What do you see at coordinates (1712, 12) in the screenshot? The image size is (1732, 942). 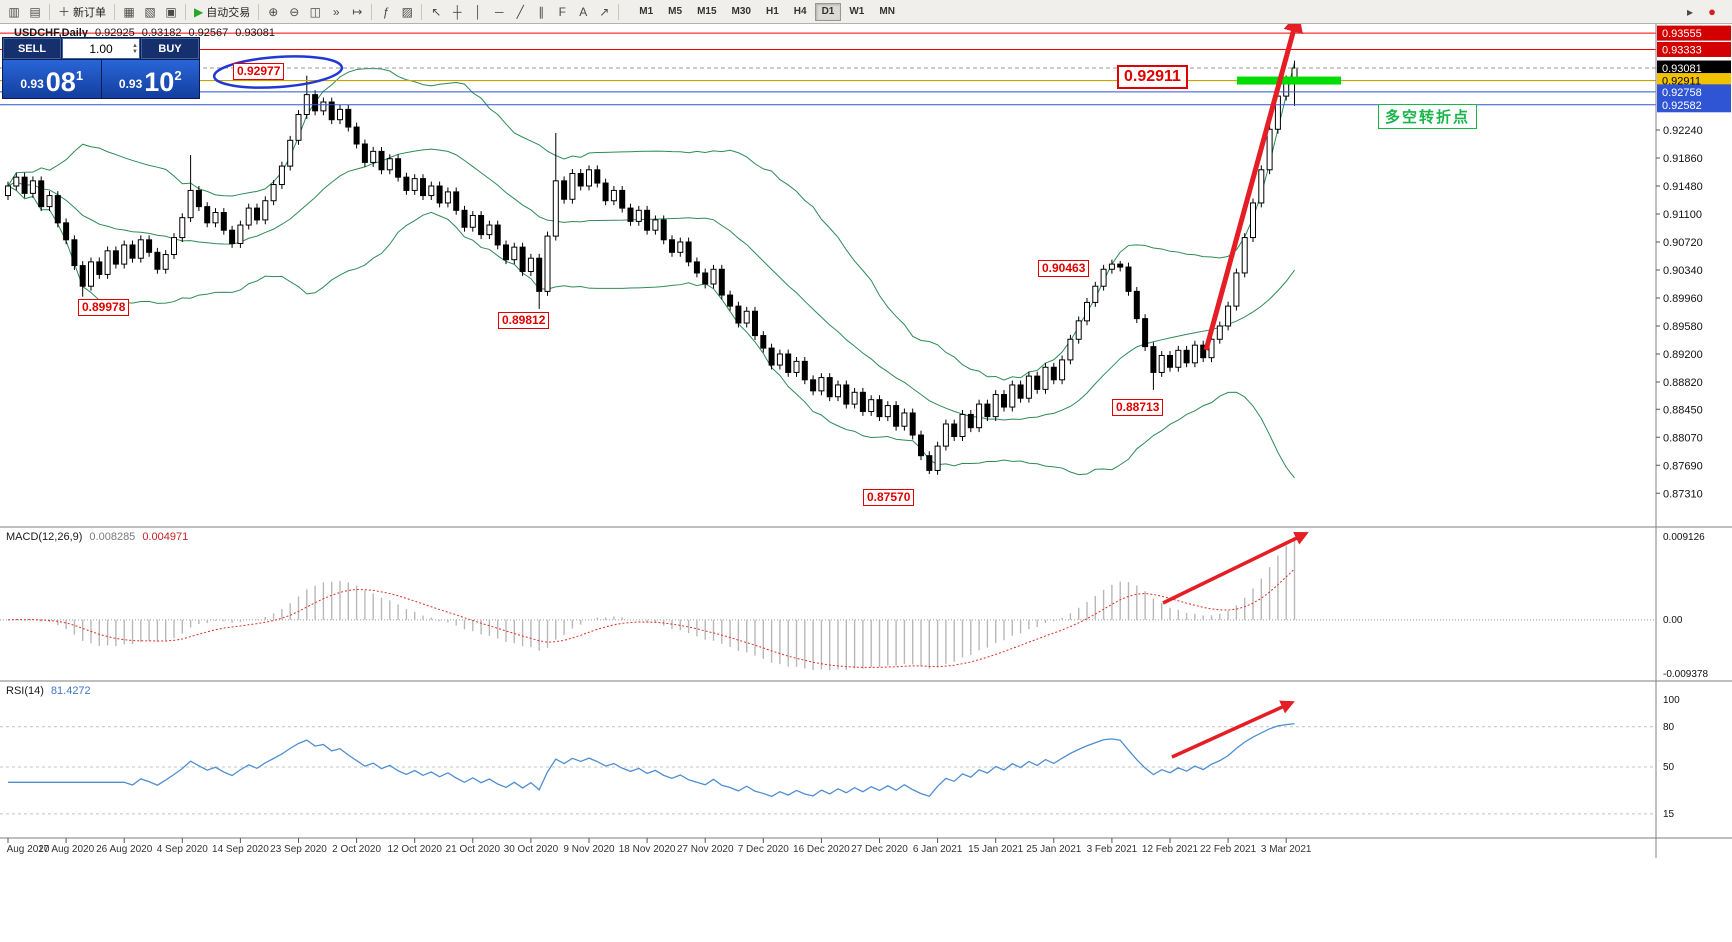 I see `mql5-community-button: ●` at bounding box center [1712, 12].